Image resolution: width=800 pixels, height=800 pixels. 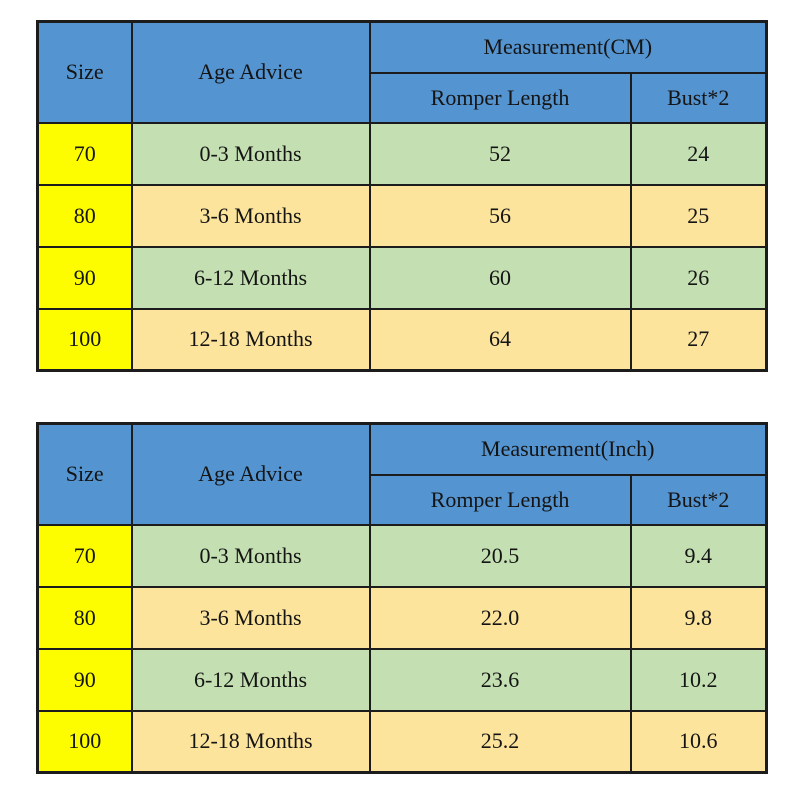 What do you see at coordinates (500, 741) in the screenshot?
I see `romper-length-value: 25.2` at bounding box center [500, 741].